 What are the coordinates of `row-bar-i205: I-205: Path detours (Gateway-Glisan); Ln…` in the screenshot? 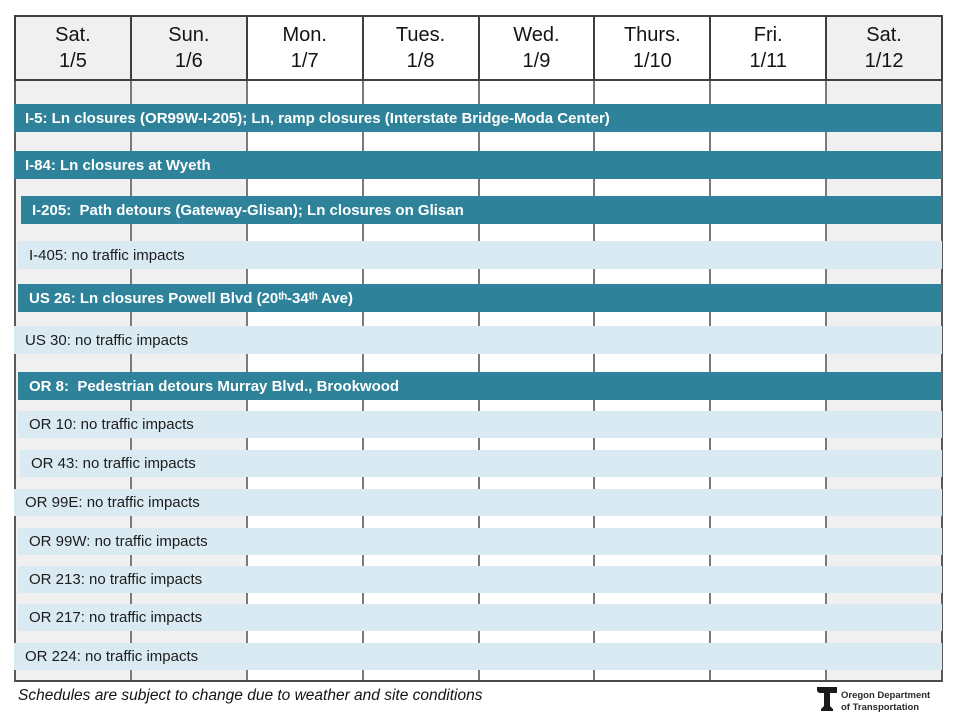 It's located at (481, 210).